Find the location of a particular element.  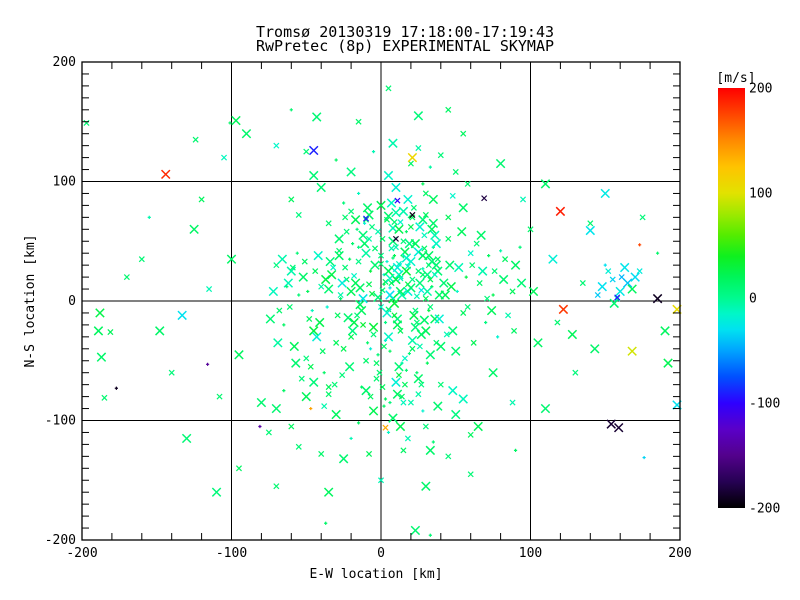

chart-title: Tromsø 20130319 17:18:00-17:19:43 is located at coordinates (405, 32).